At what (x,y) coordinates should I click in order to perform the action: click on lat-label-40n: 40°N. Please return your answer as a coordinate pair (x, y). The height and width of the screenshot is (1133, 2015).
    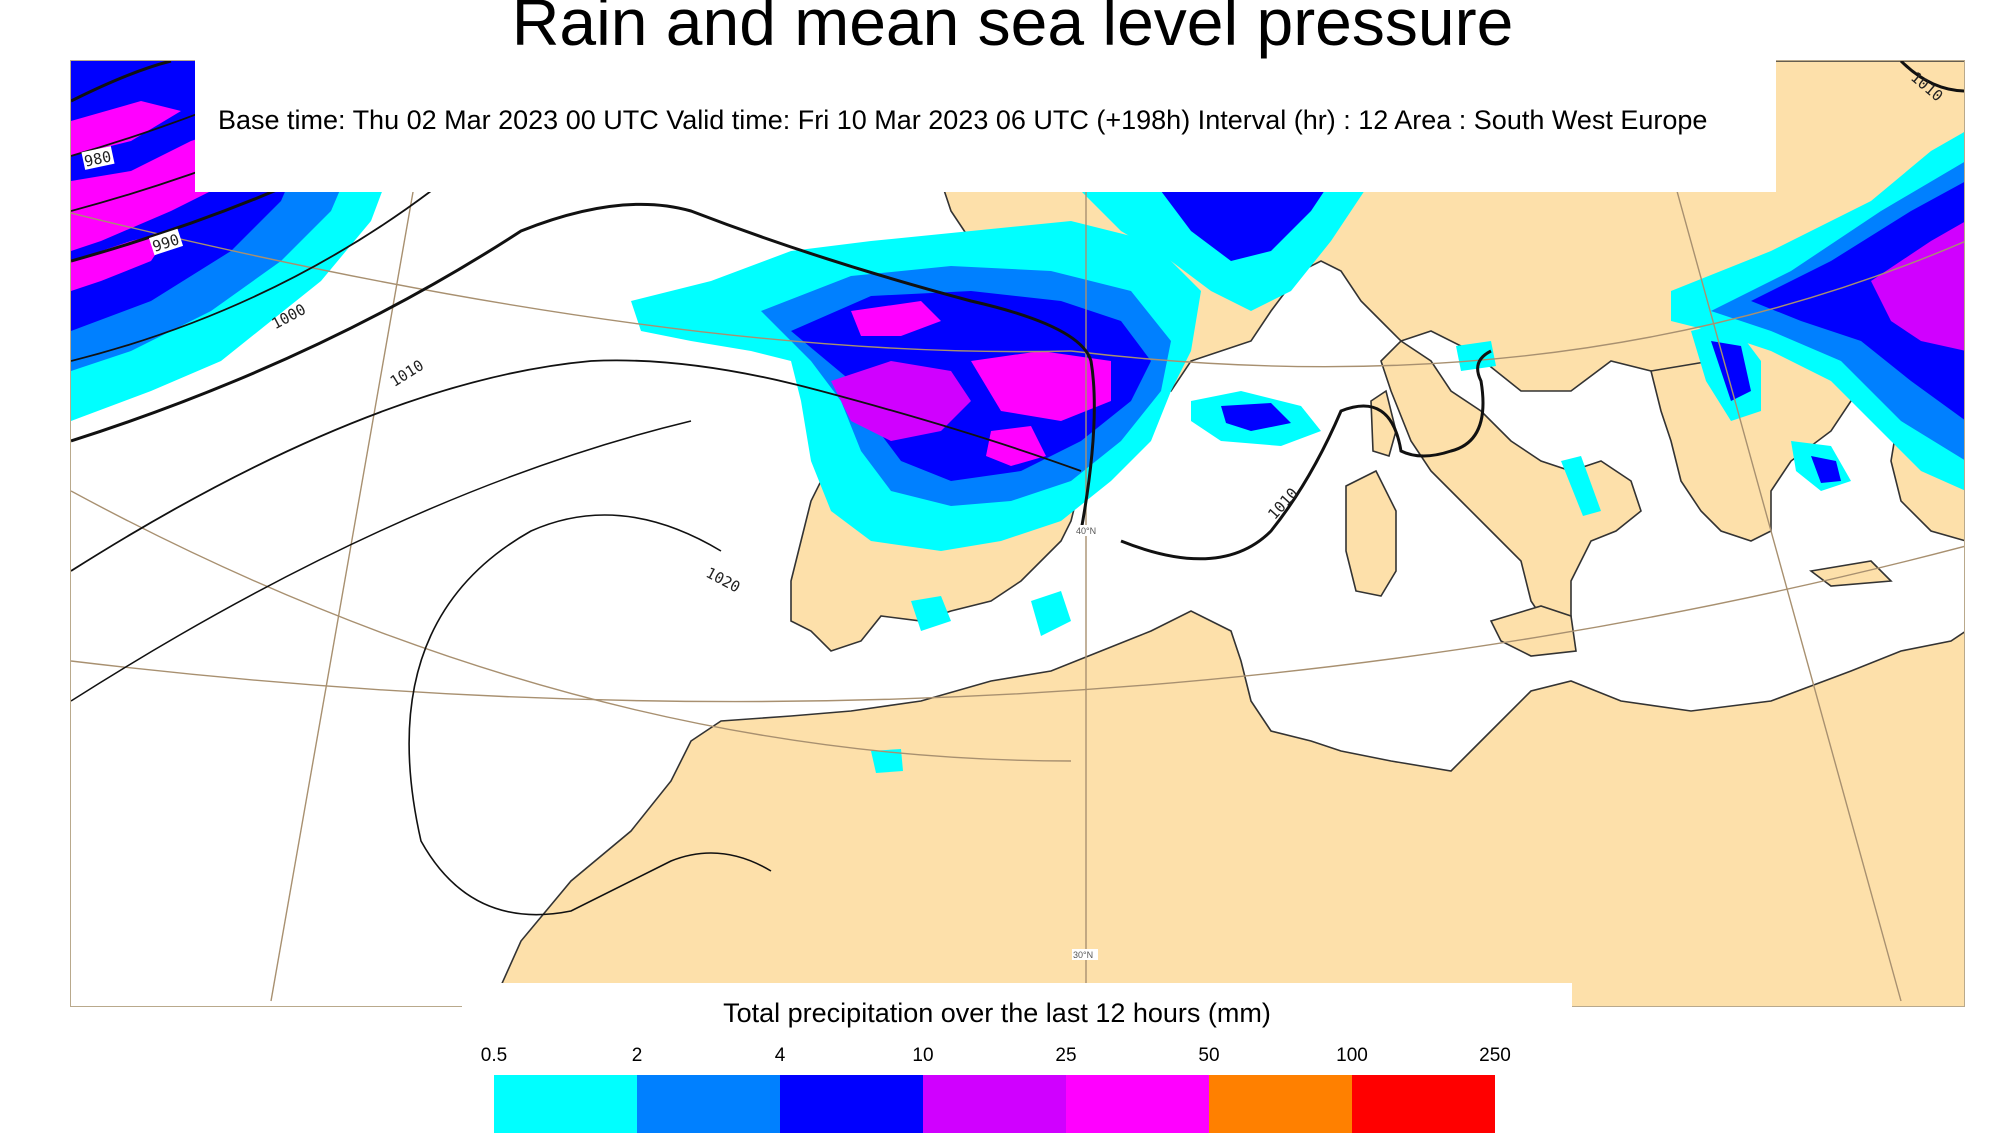
    Looking at the image, I should click on (1086, 531).